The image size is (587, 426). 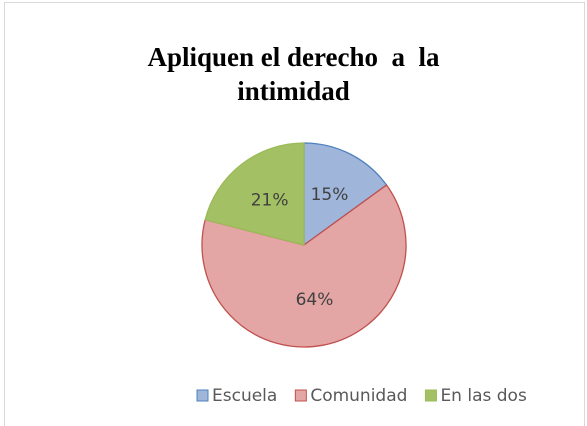 I want to click on legend-label: Comunidad, so click(x=358, y=396).